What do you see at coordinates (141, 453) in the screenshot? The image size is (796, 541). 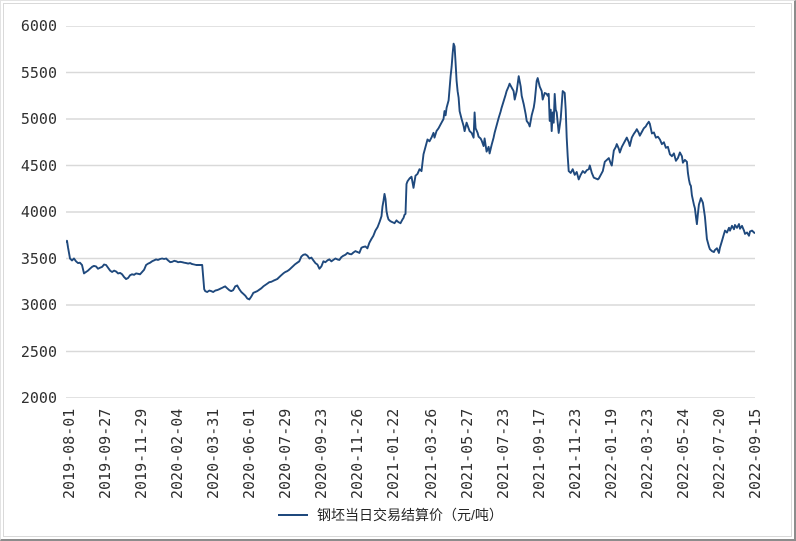 I see `x-axis-tick-label: 2019-11-29` at bounding box center [141, 453].